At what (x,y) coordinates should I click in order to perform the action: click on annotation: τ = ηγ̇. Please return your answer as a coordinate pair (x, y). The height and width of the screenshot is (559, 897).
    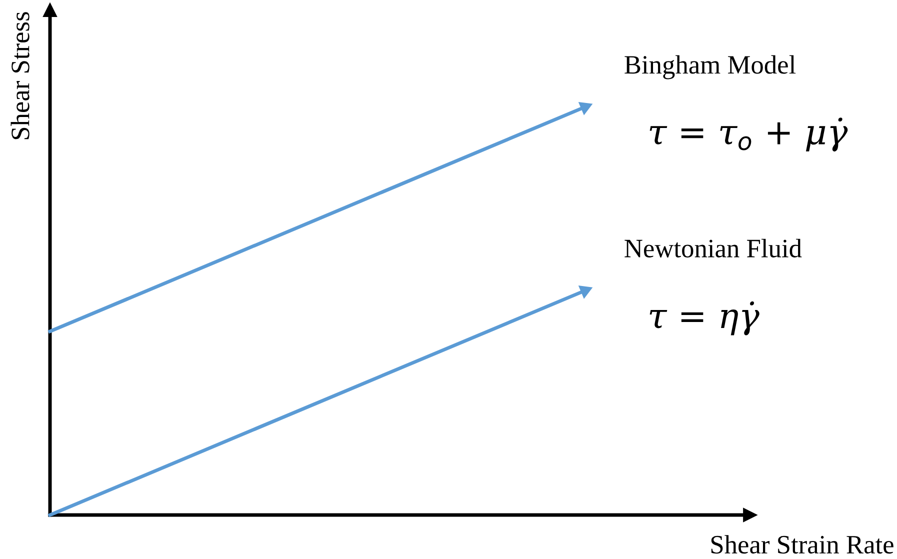
    Looking at the image, I should click on (705, 318).